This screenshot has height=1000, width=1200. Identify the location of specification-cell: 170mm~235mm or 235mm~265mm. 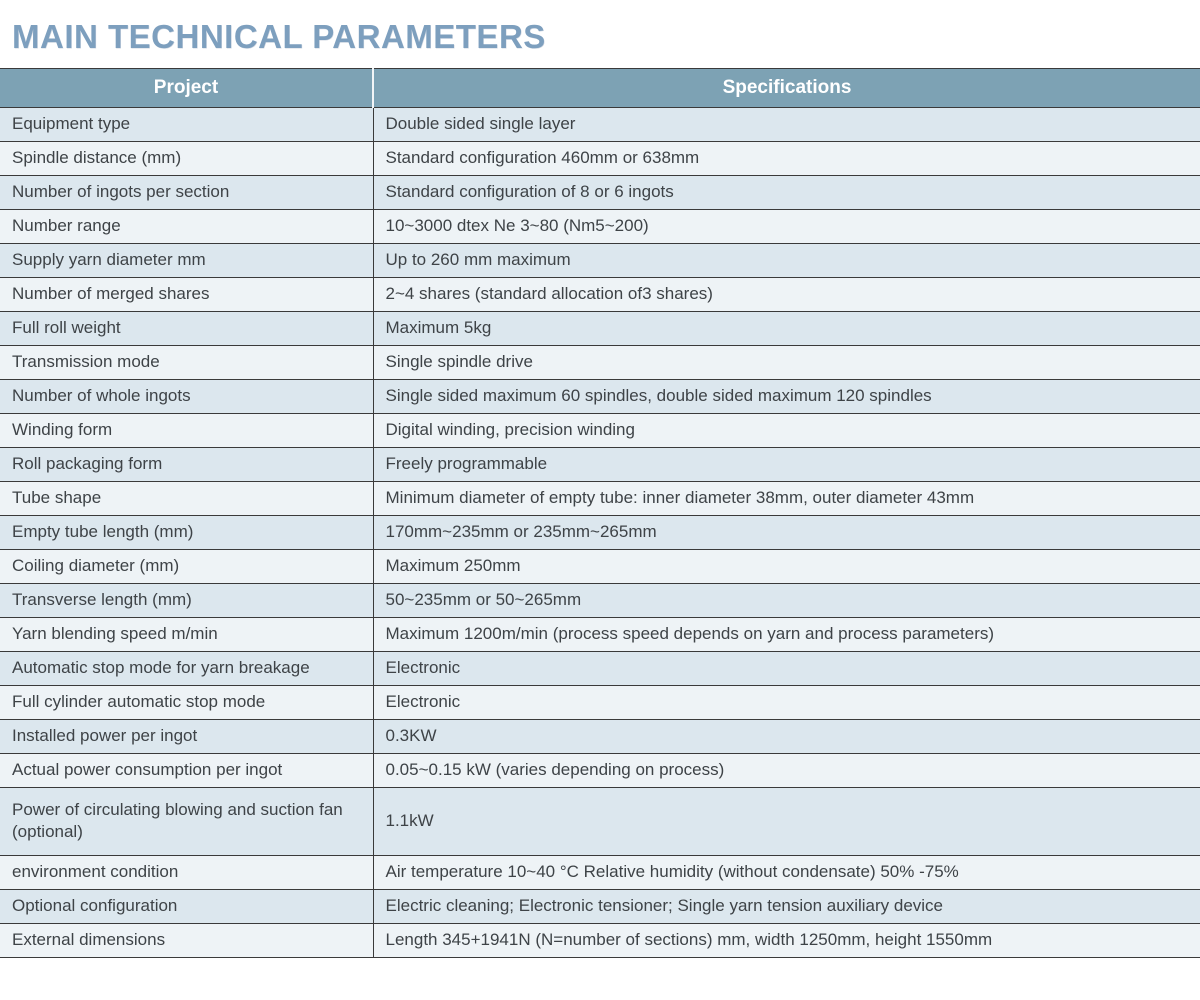
(786, 532).